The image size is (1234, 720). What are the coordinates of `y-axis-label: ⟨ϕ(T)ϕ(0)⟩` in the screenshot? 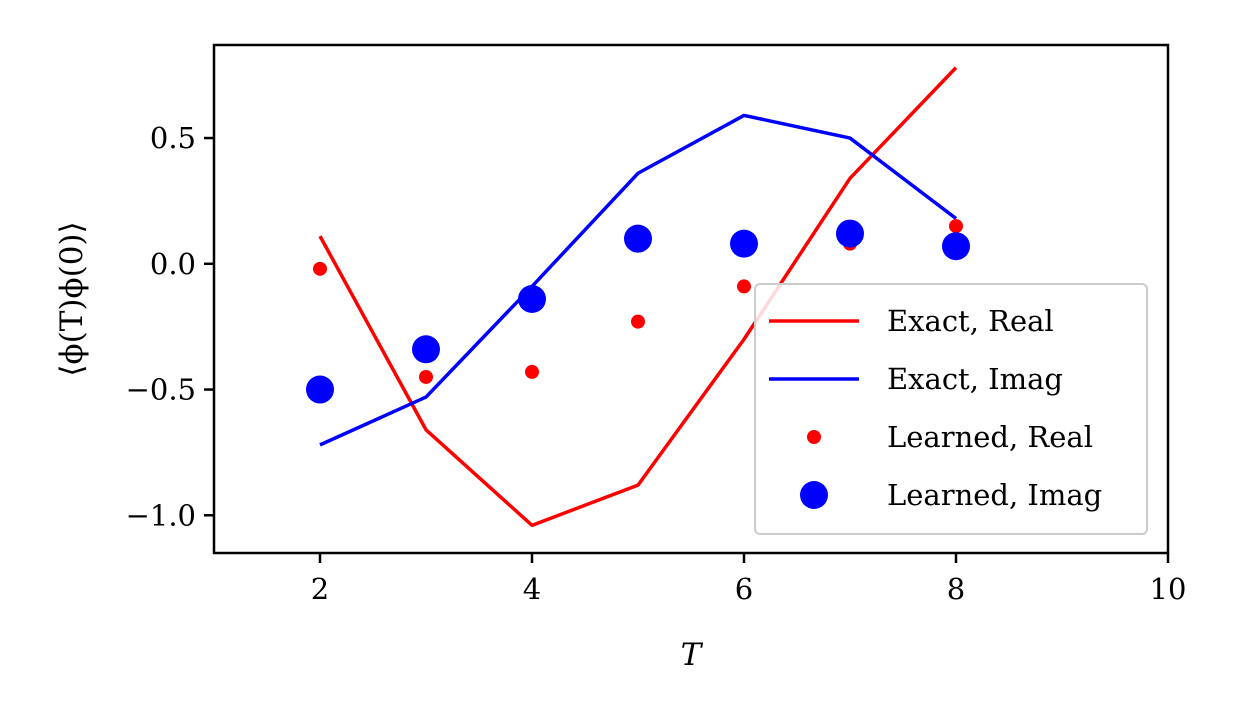 It's located at (72, 298).